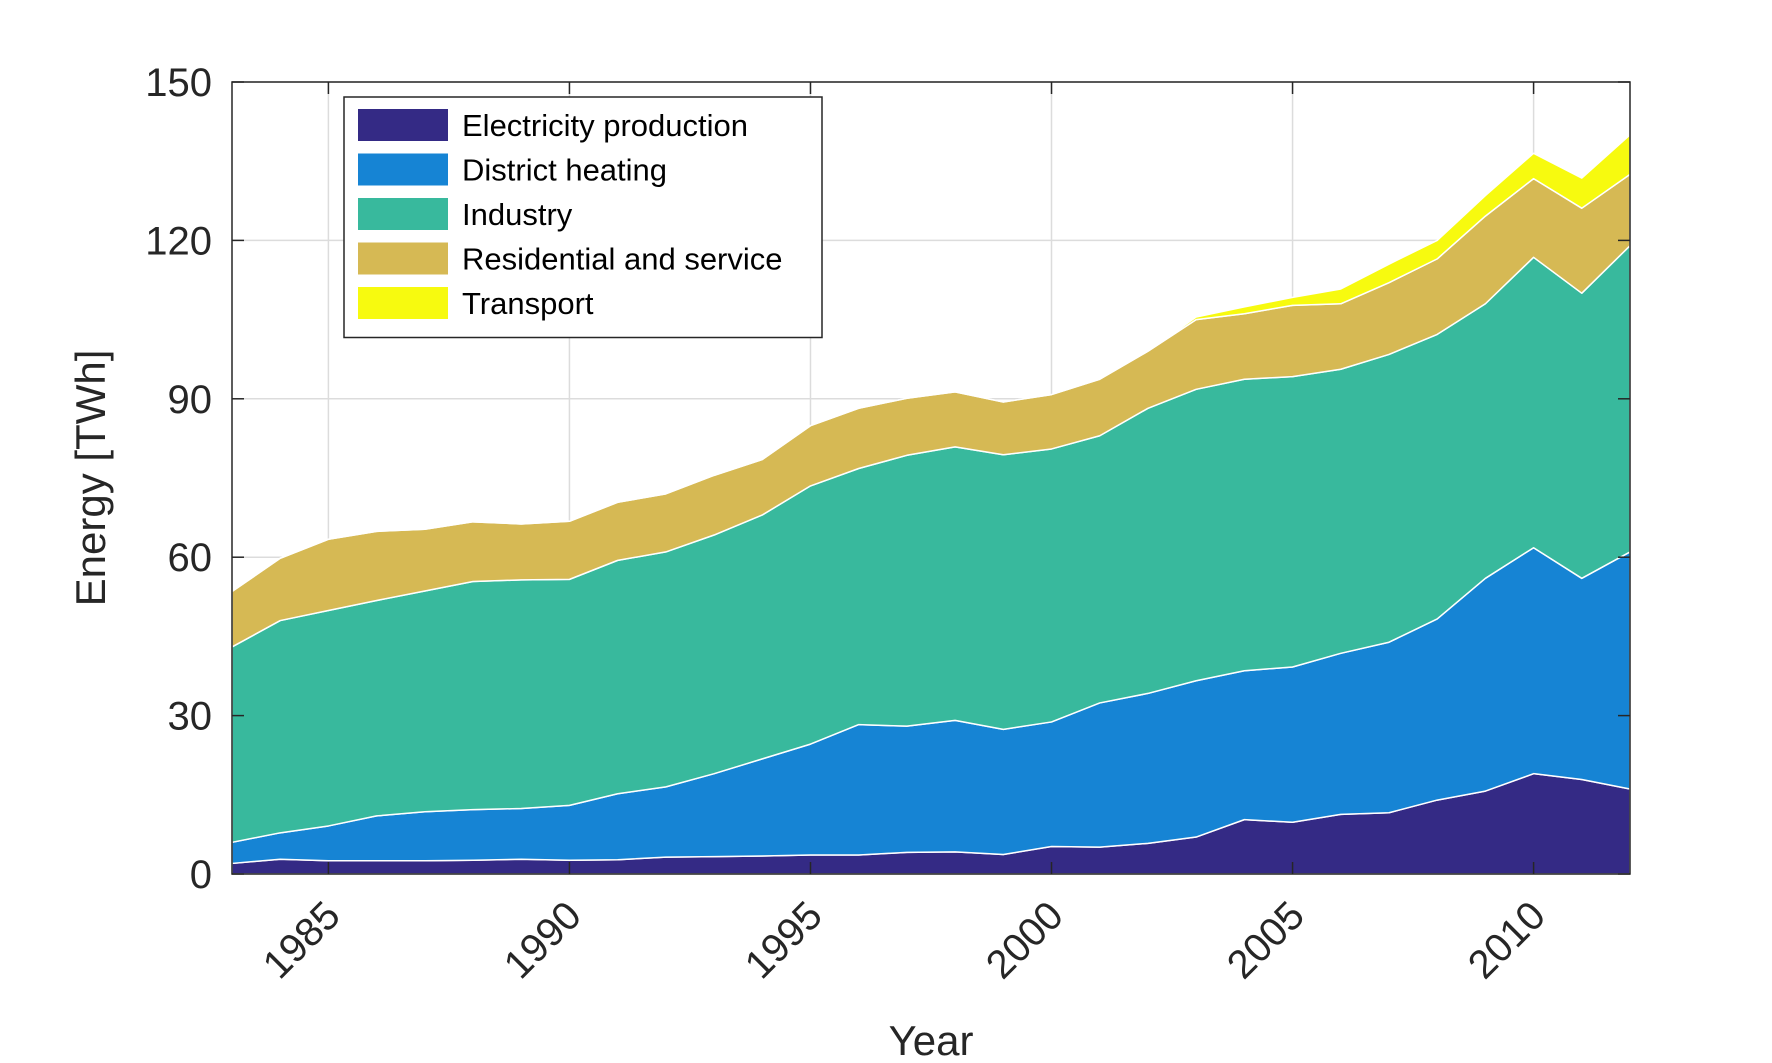  I want to click on y-tick-label: 0, so click(201, 875).